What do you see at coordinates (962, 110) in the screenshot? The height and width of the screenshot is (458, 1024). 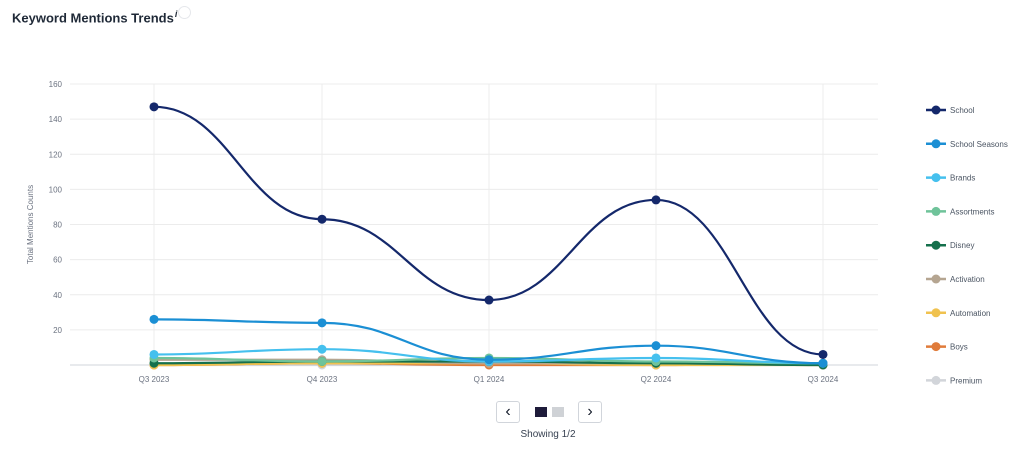 I see `legend-label: School` at bounding box center [962, 110].